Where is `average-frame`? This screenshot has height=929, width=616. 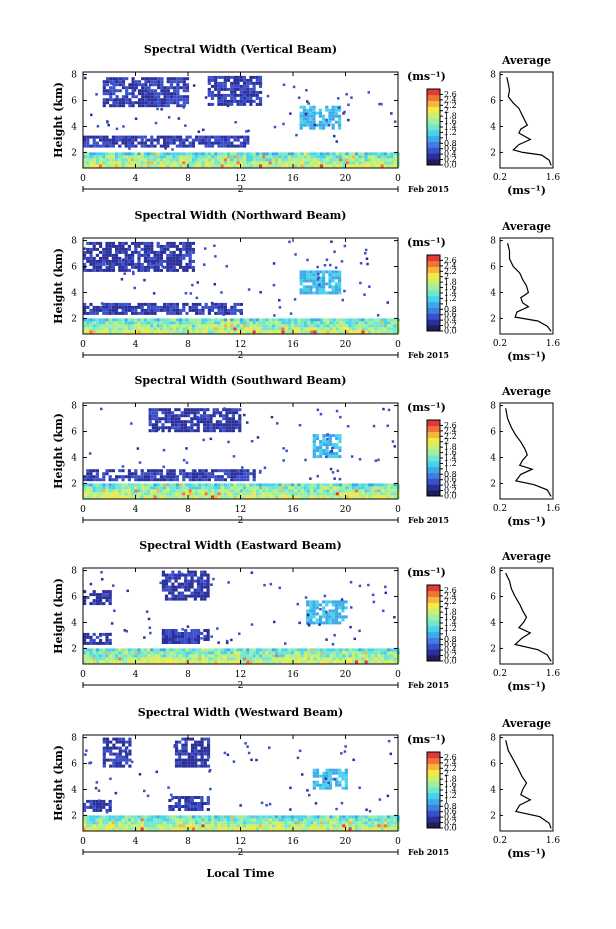 average-frame is located at coordinates (526, 451).